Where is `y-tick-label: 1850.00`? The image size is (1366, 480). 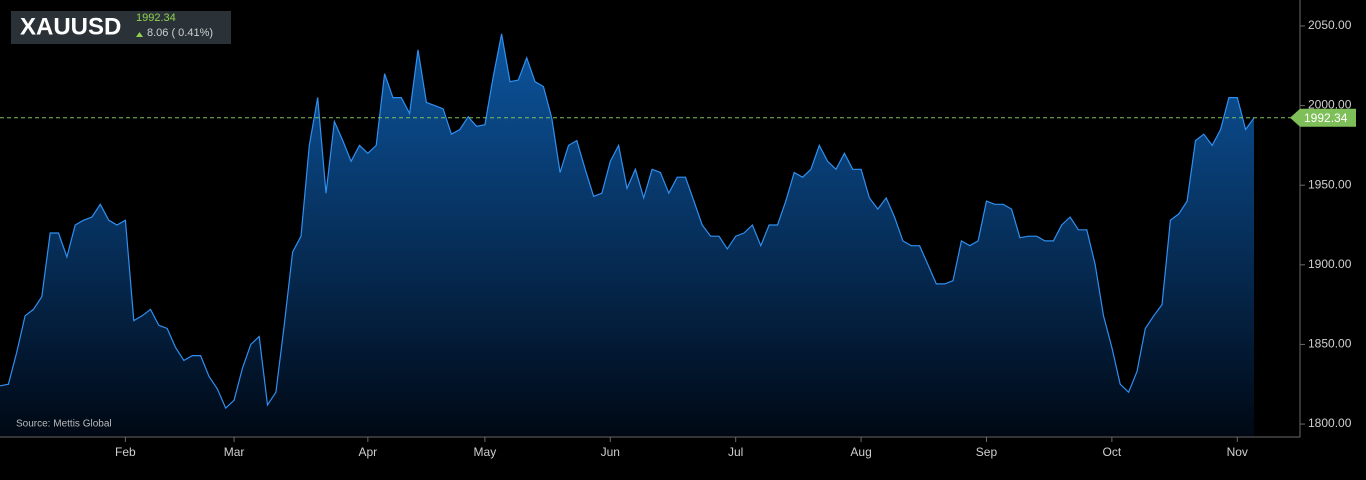 y-tick-label: 1850.00 is located at coordinates (1330, 344).